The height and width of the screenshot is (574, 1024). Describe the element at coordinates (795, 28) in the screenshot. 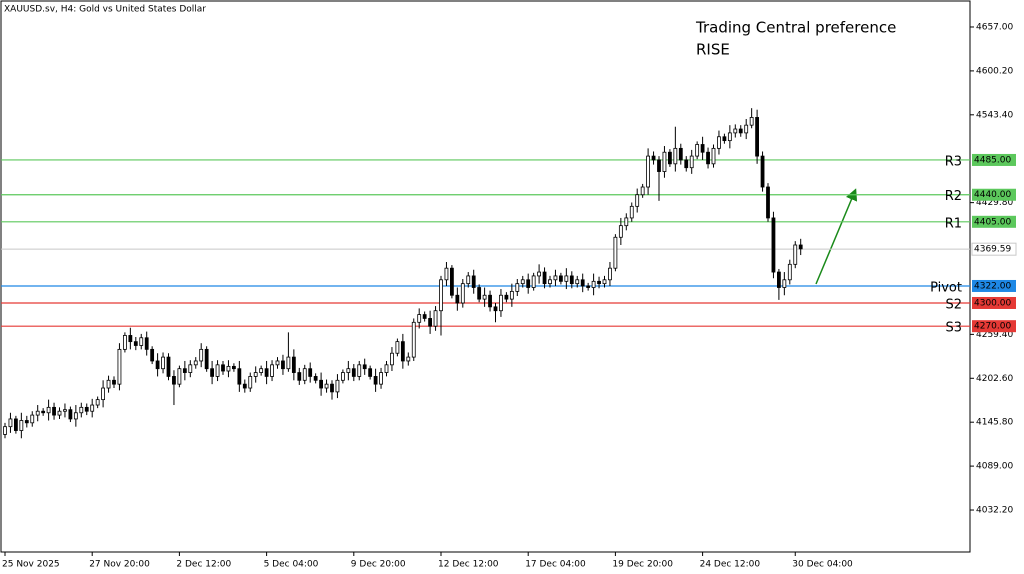

I see `annotation: Trading Central preference` at that location.